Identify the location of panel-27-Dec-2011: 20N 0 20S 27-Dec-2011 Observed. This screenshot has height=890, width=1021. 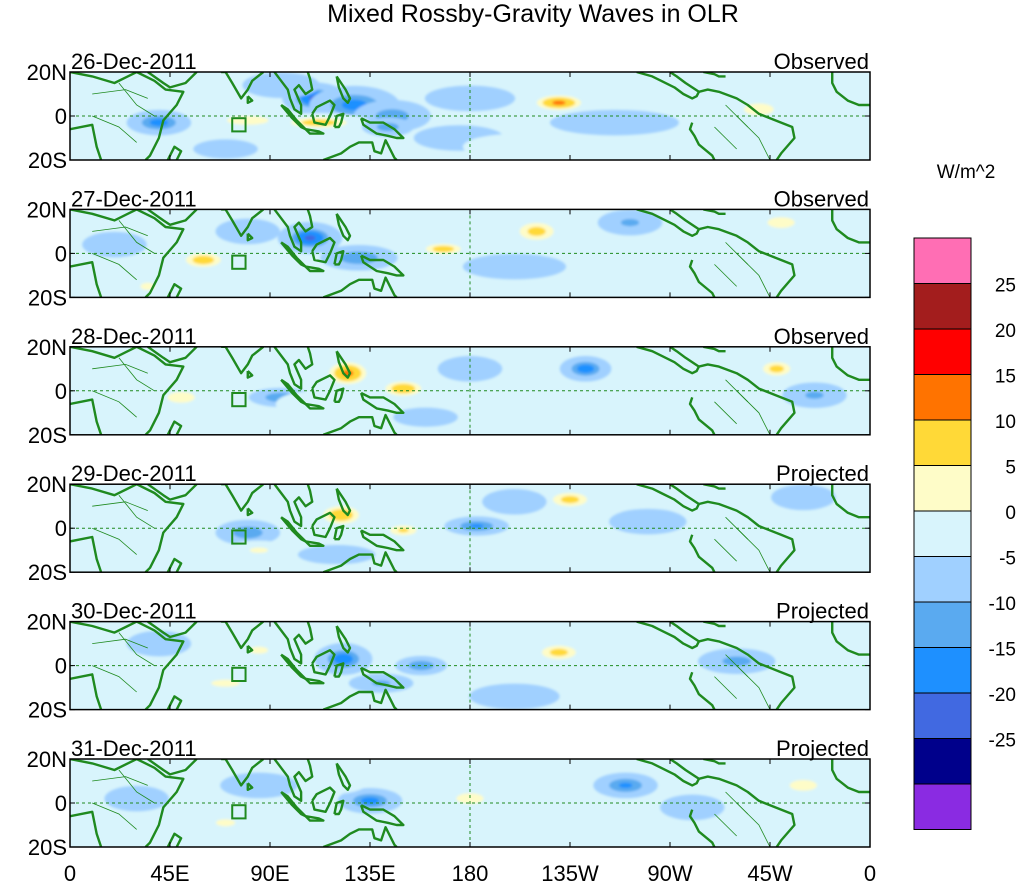
(449, 248).